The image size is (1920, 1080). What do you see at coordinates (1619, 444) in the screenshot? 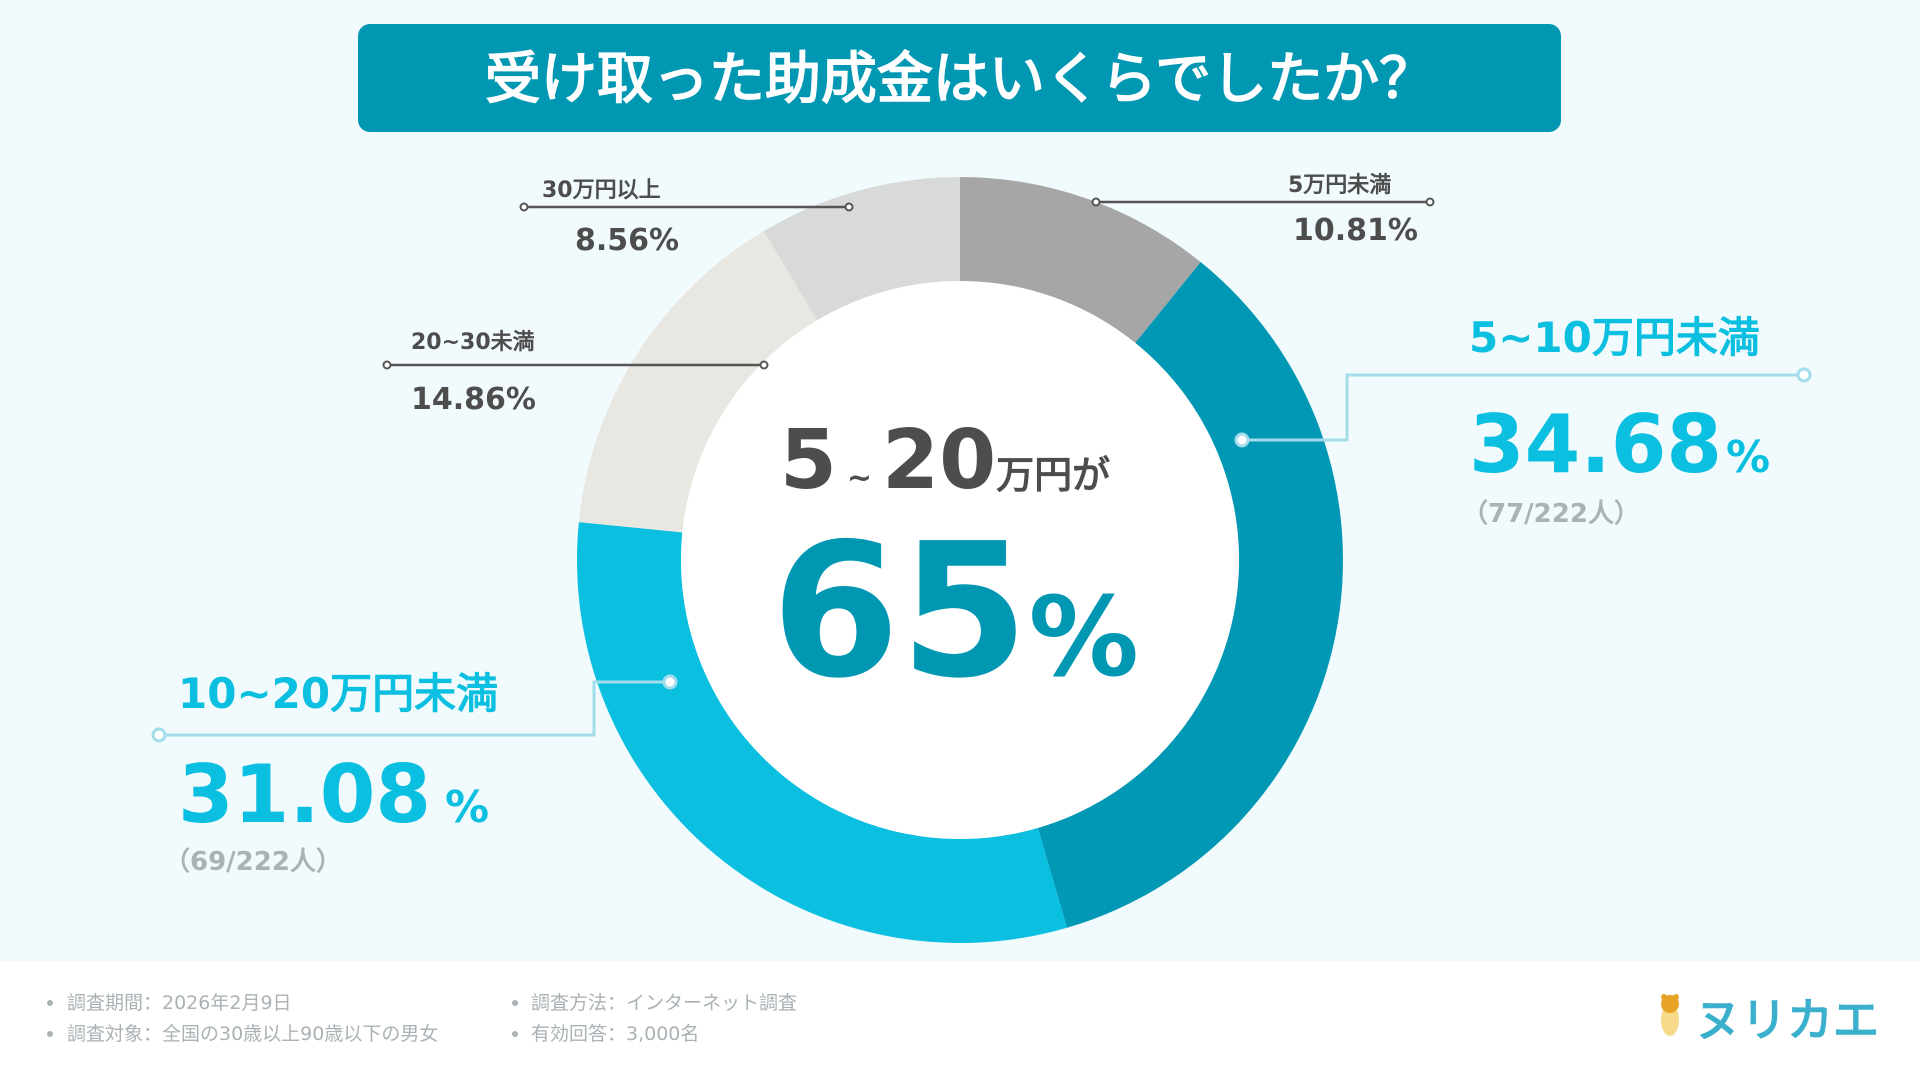
I see `slice-value: 34.68%` at bounding box center [1619, 444].